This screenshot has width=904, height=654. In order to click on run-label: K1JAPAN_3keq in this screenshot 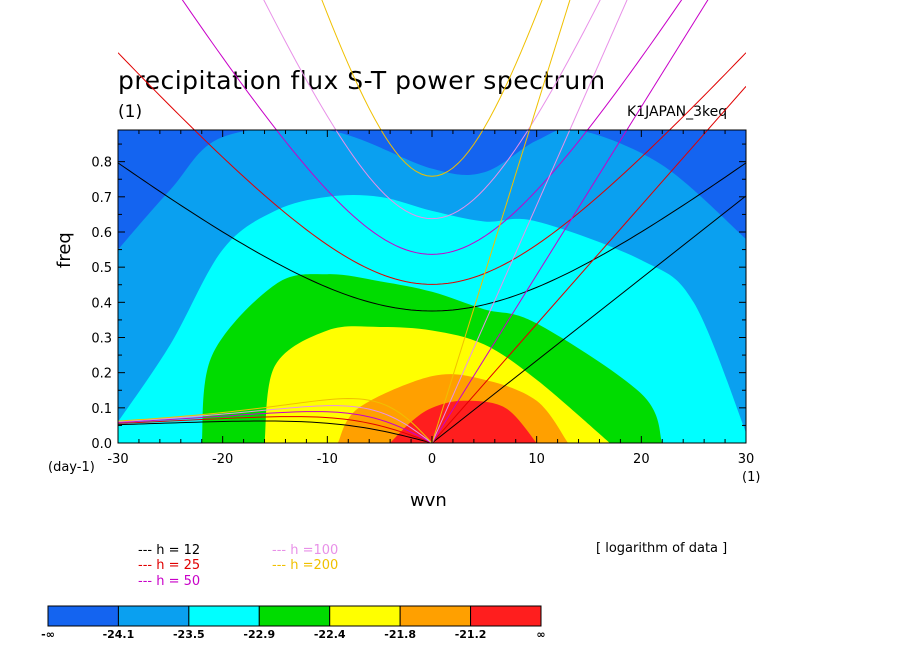, I will do `click(677, 112)`.